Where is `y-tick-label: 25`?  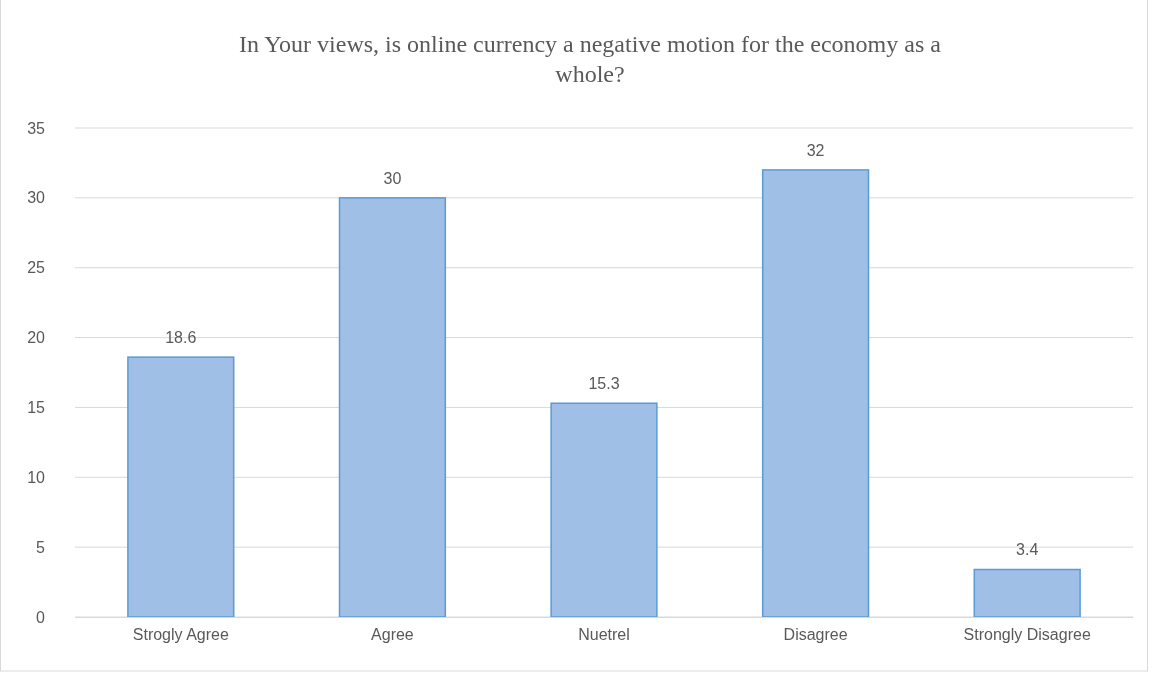
y-tick-label: 25 is located at coordinates (36, 268).